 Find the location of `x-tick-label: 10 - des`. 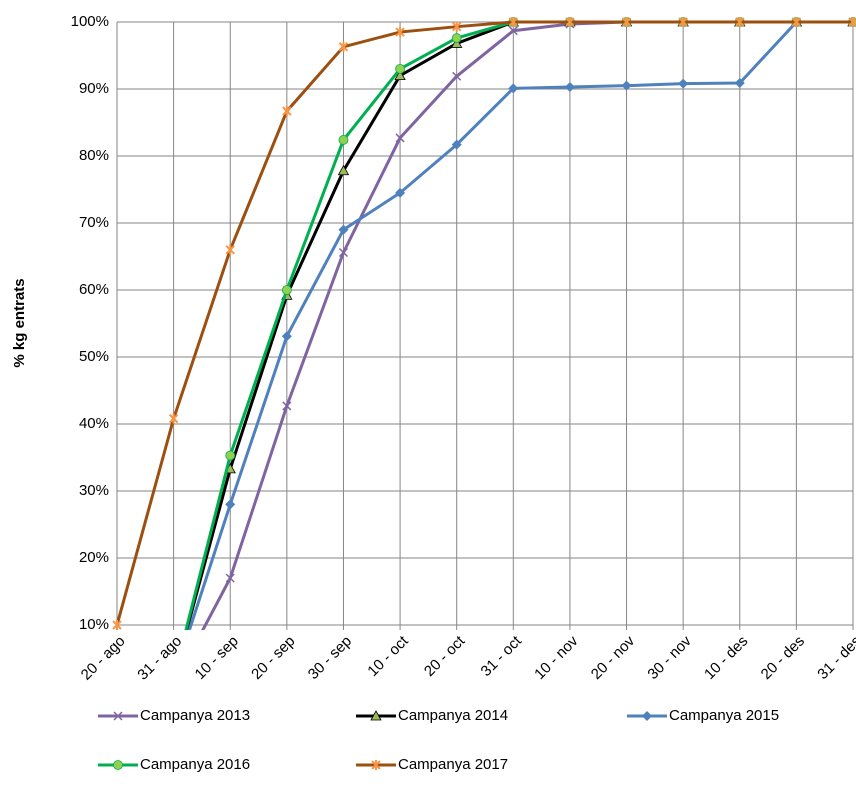

x-tick-label: 10 - des is located at coordinates (726, 658).